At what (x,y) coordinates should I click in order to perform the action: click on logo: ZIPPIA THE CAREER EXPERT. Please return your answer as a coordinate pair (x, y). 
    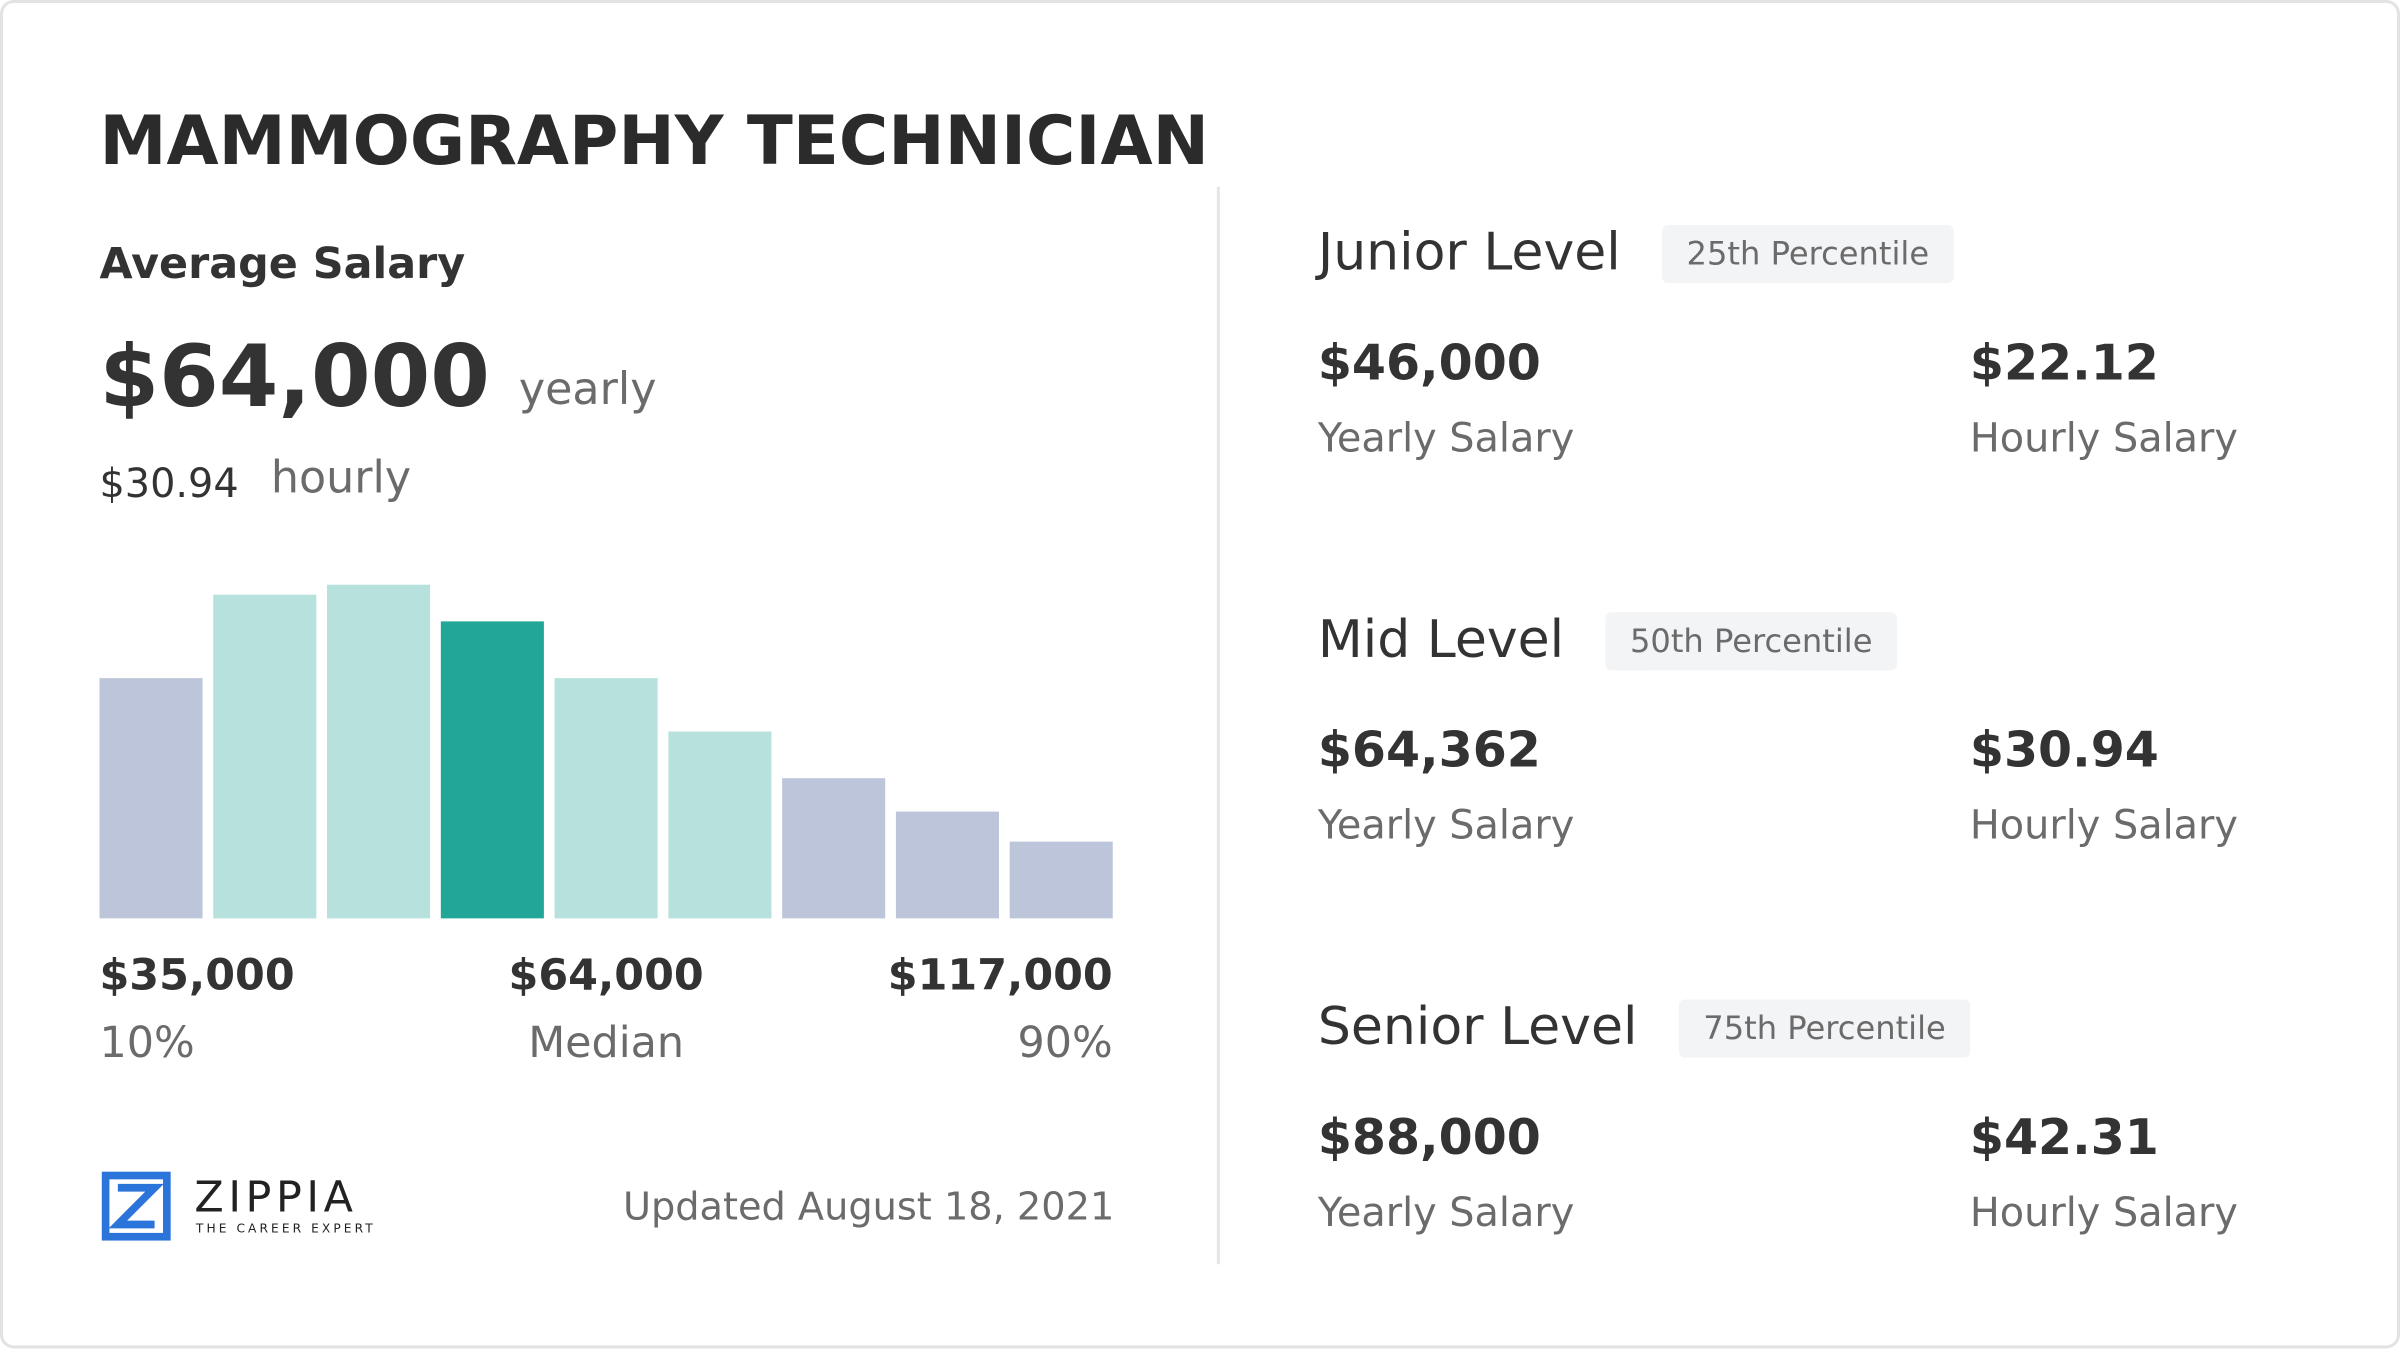
    Looking at the image, I should click on (238, 1206).